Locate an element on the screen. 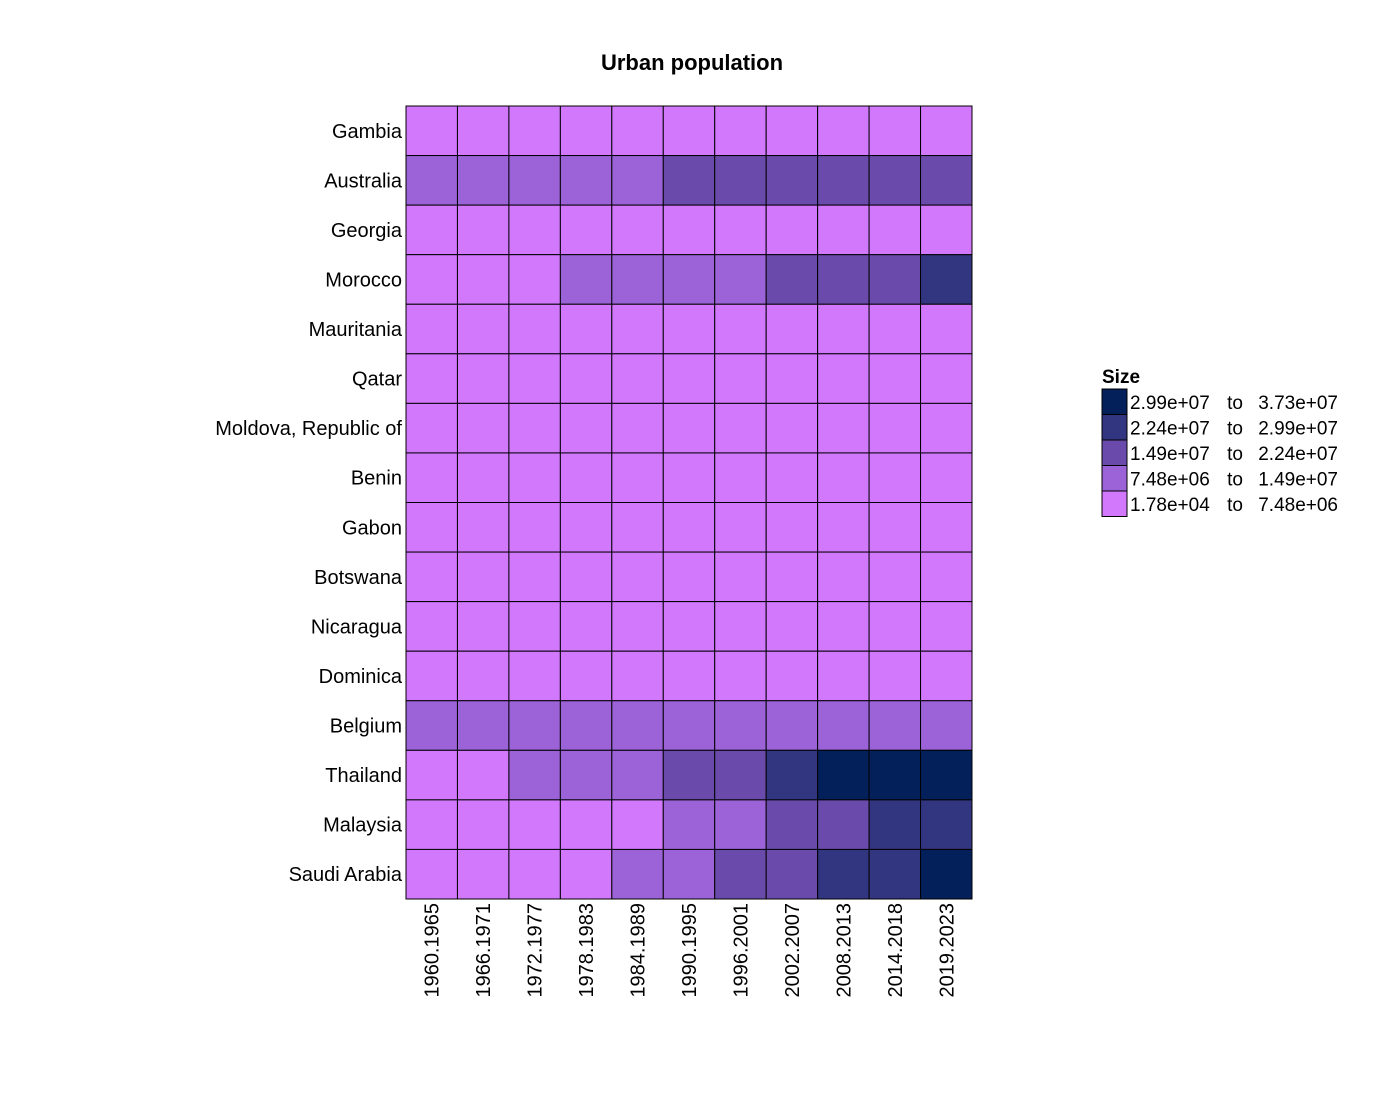 The image size is (1400, 1105). x-tick-label: 1996.2001 is located at coordinates (741, 950).